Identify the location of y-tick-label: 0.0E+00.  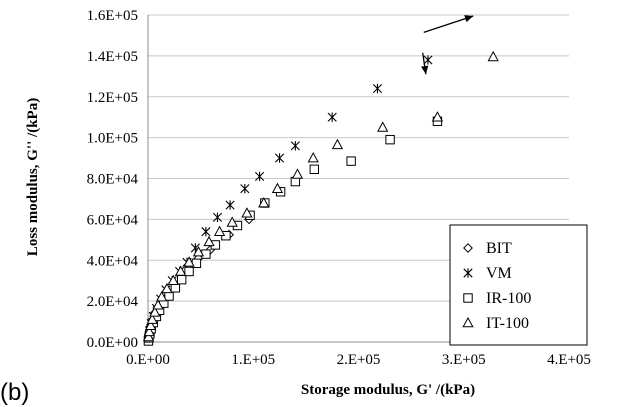
(112, 343).